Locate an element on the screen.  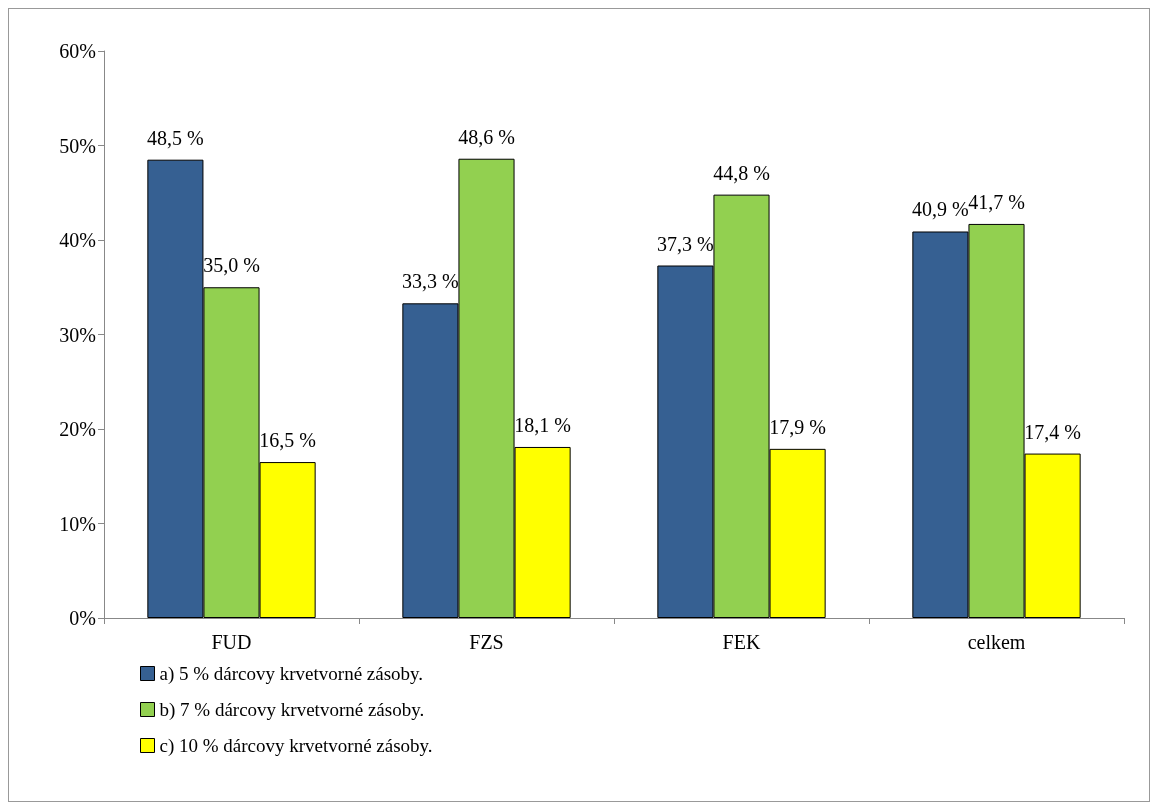
x-tick-label: FUD is located at coordinates (231, 642).